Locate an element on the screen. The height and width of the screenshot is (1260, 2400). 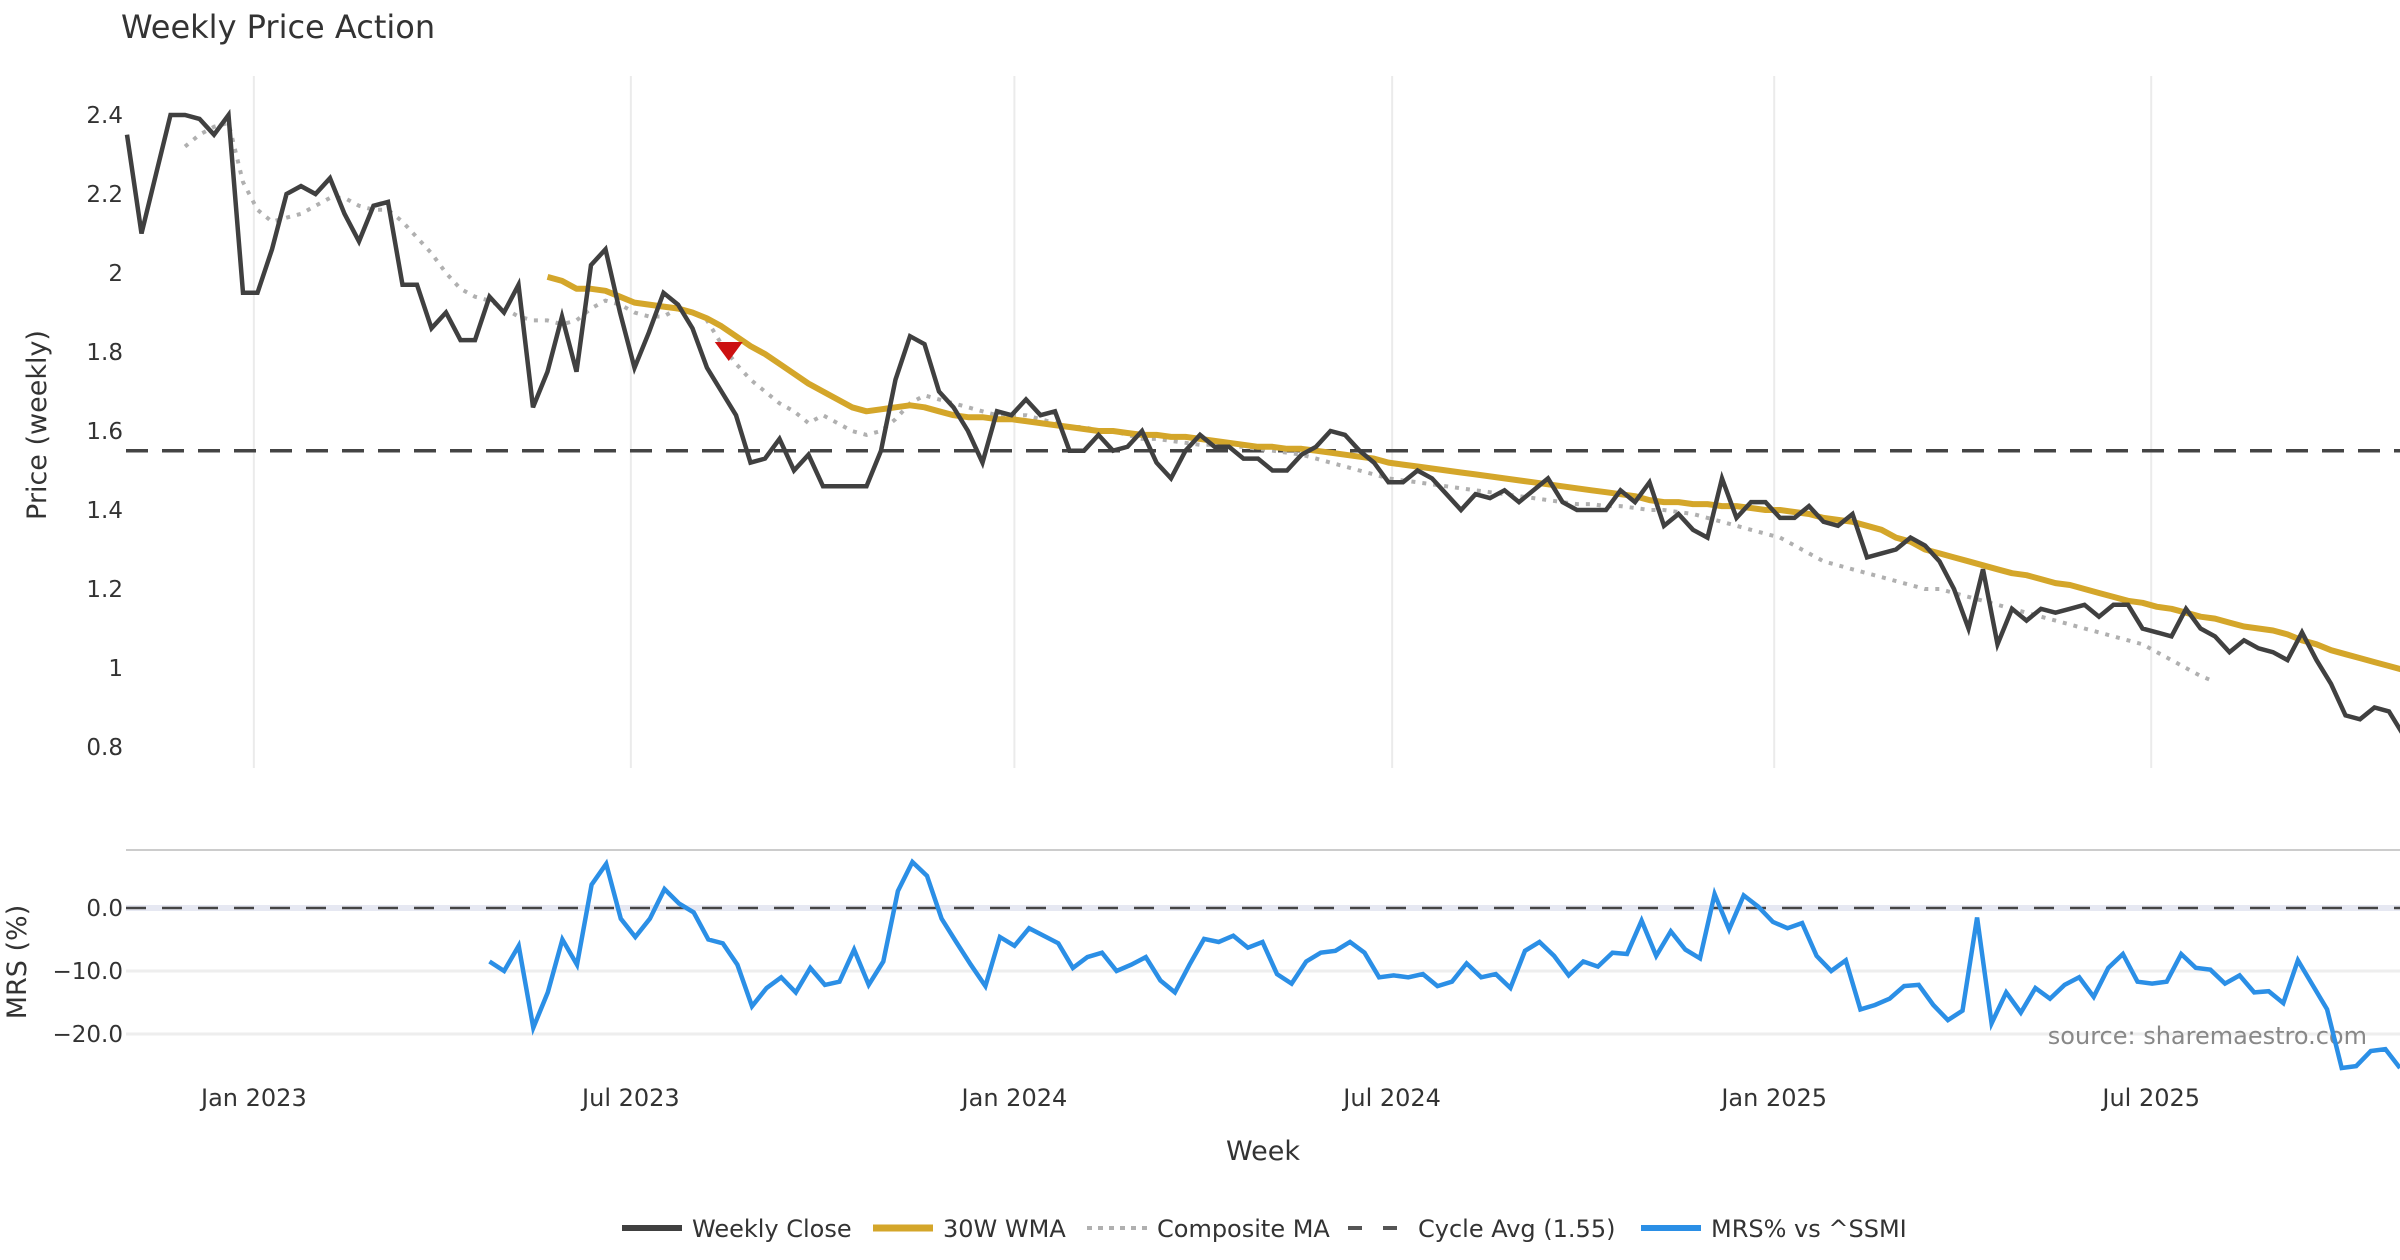
legend-item-30w-wma: 30W WMA is located at coordinates (969, 1229).